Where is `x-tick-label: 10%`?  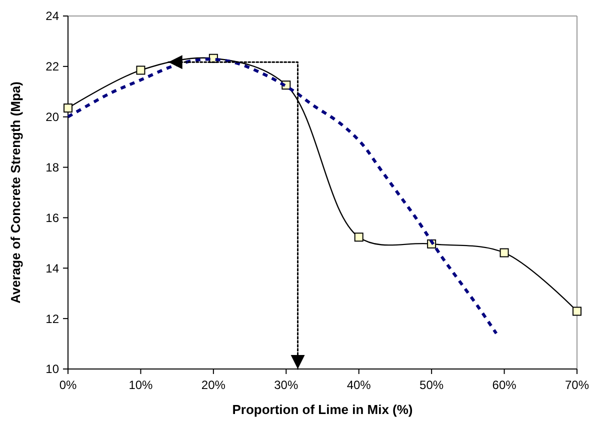 x-tick-label: 10% is located at coordinates (141, 385).